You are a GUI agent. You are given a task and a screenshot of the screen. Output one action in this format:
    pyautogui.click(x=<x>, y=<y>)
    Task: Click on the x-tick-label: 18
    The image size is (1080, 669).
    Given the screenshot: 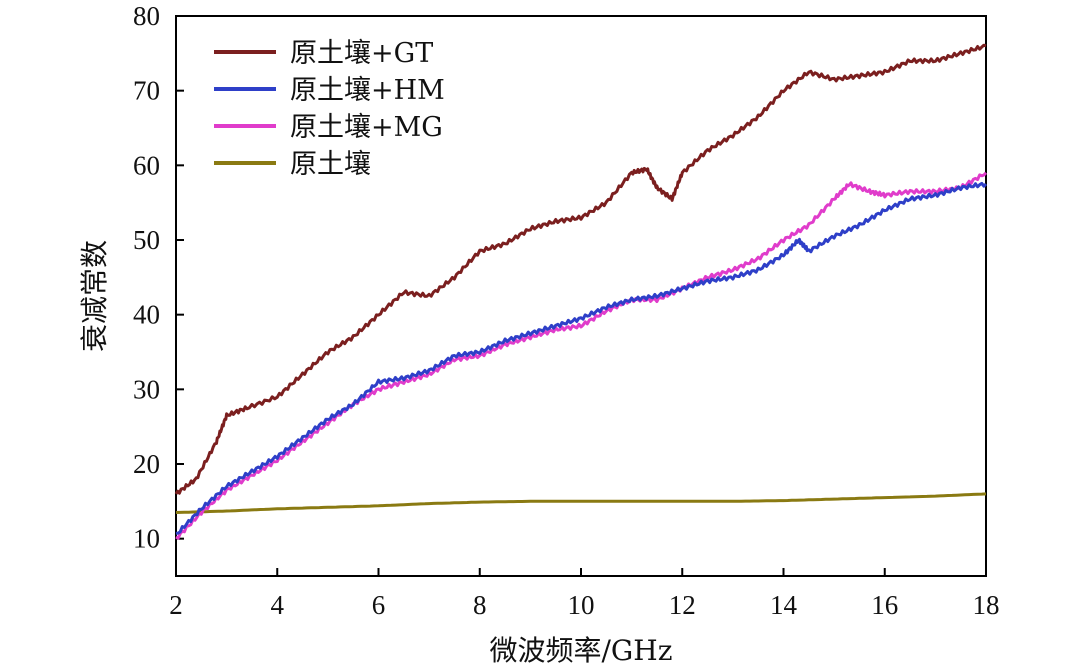 What is the action you would take?
    pyautogui.click(x=986, y=605)
    